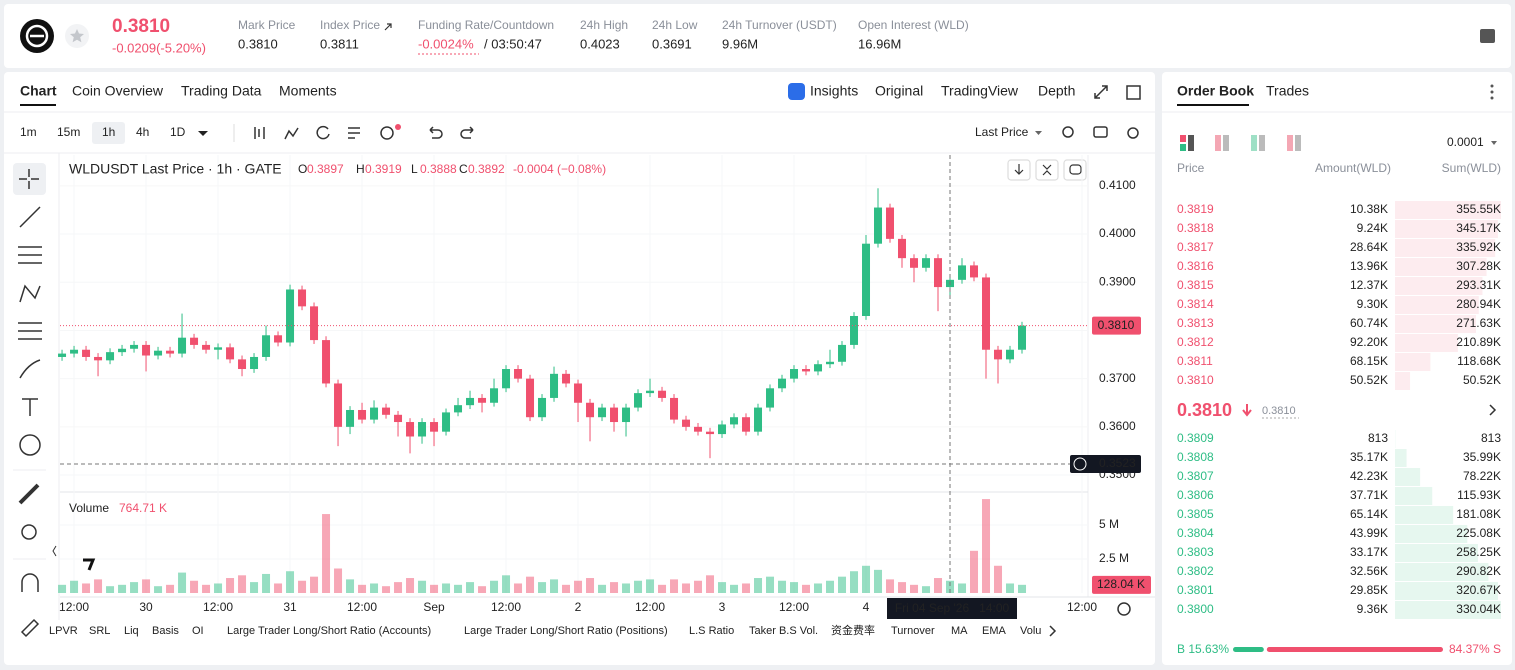  Describe the element at coordinates (38, 91) in the screenshot. I see `chart-tab: Chart` at that location.